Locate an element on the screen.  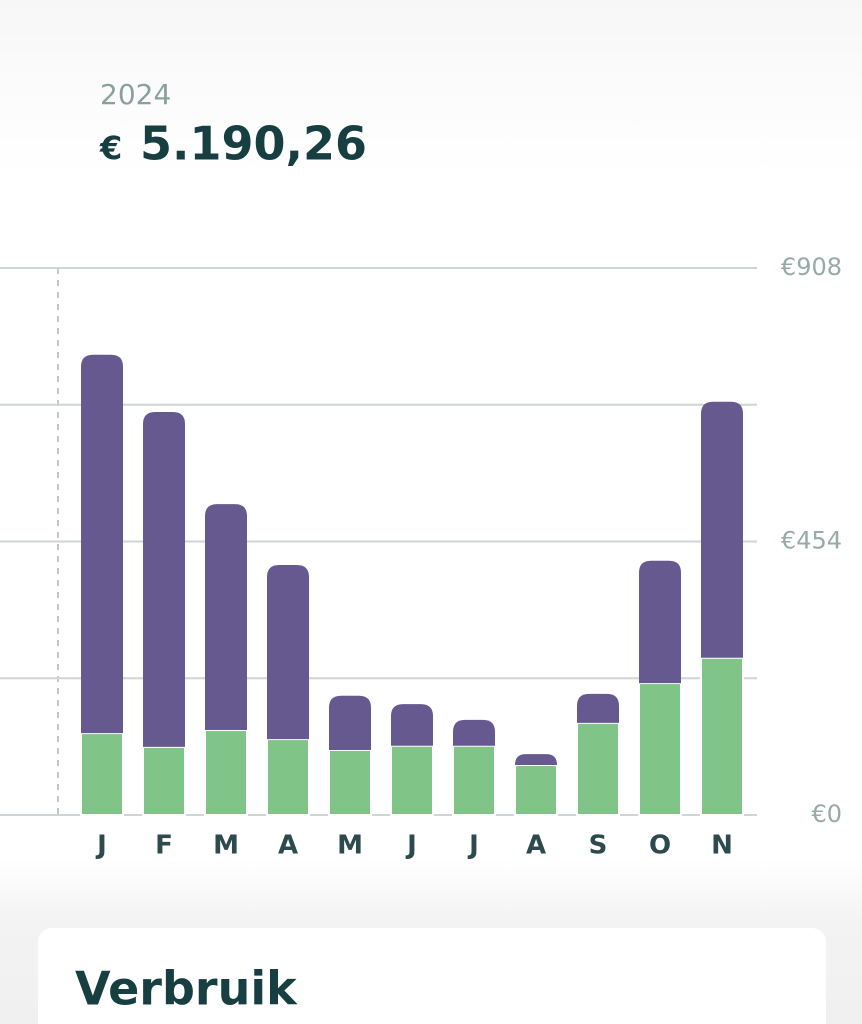
x-tick-label: N is located at coordinates (722, 846).